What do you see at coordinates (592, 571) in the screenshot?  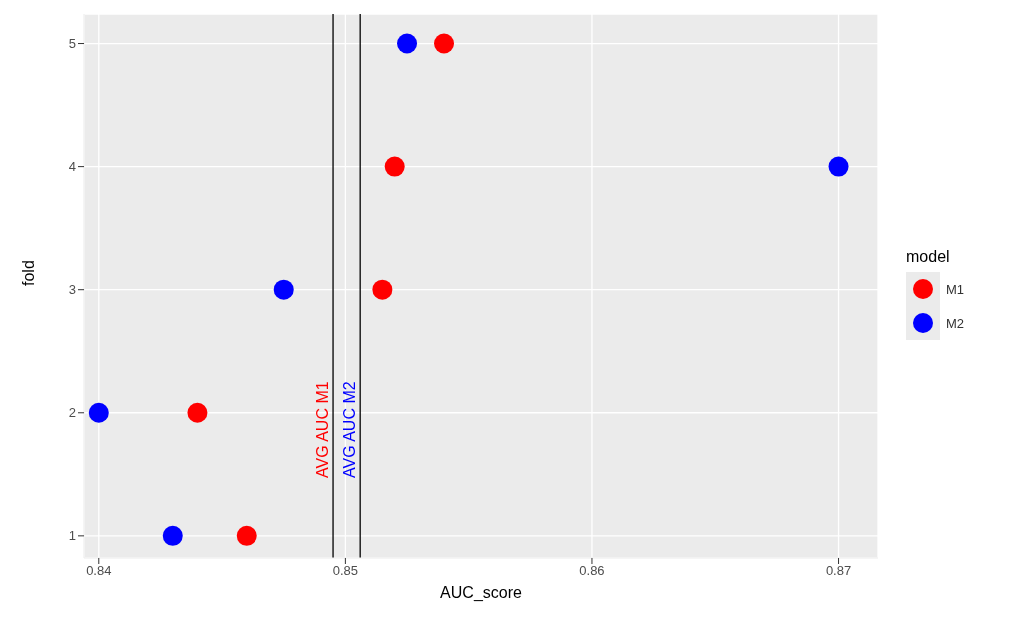 I see `x-tick-label: 0.86` at bounding box center [592, 571].